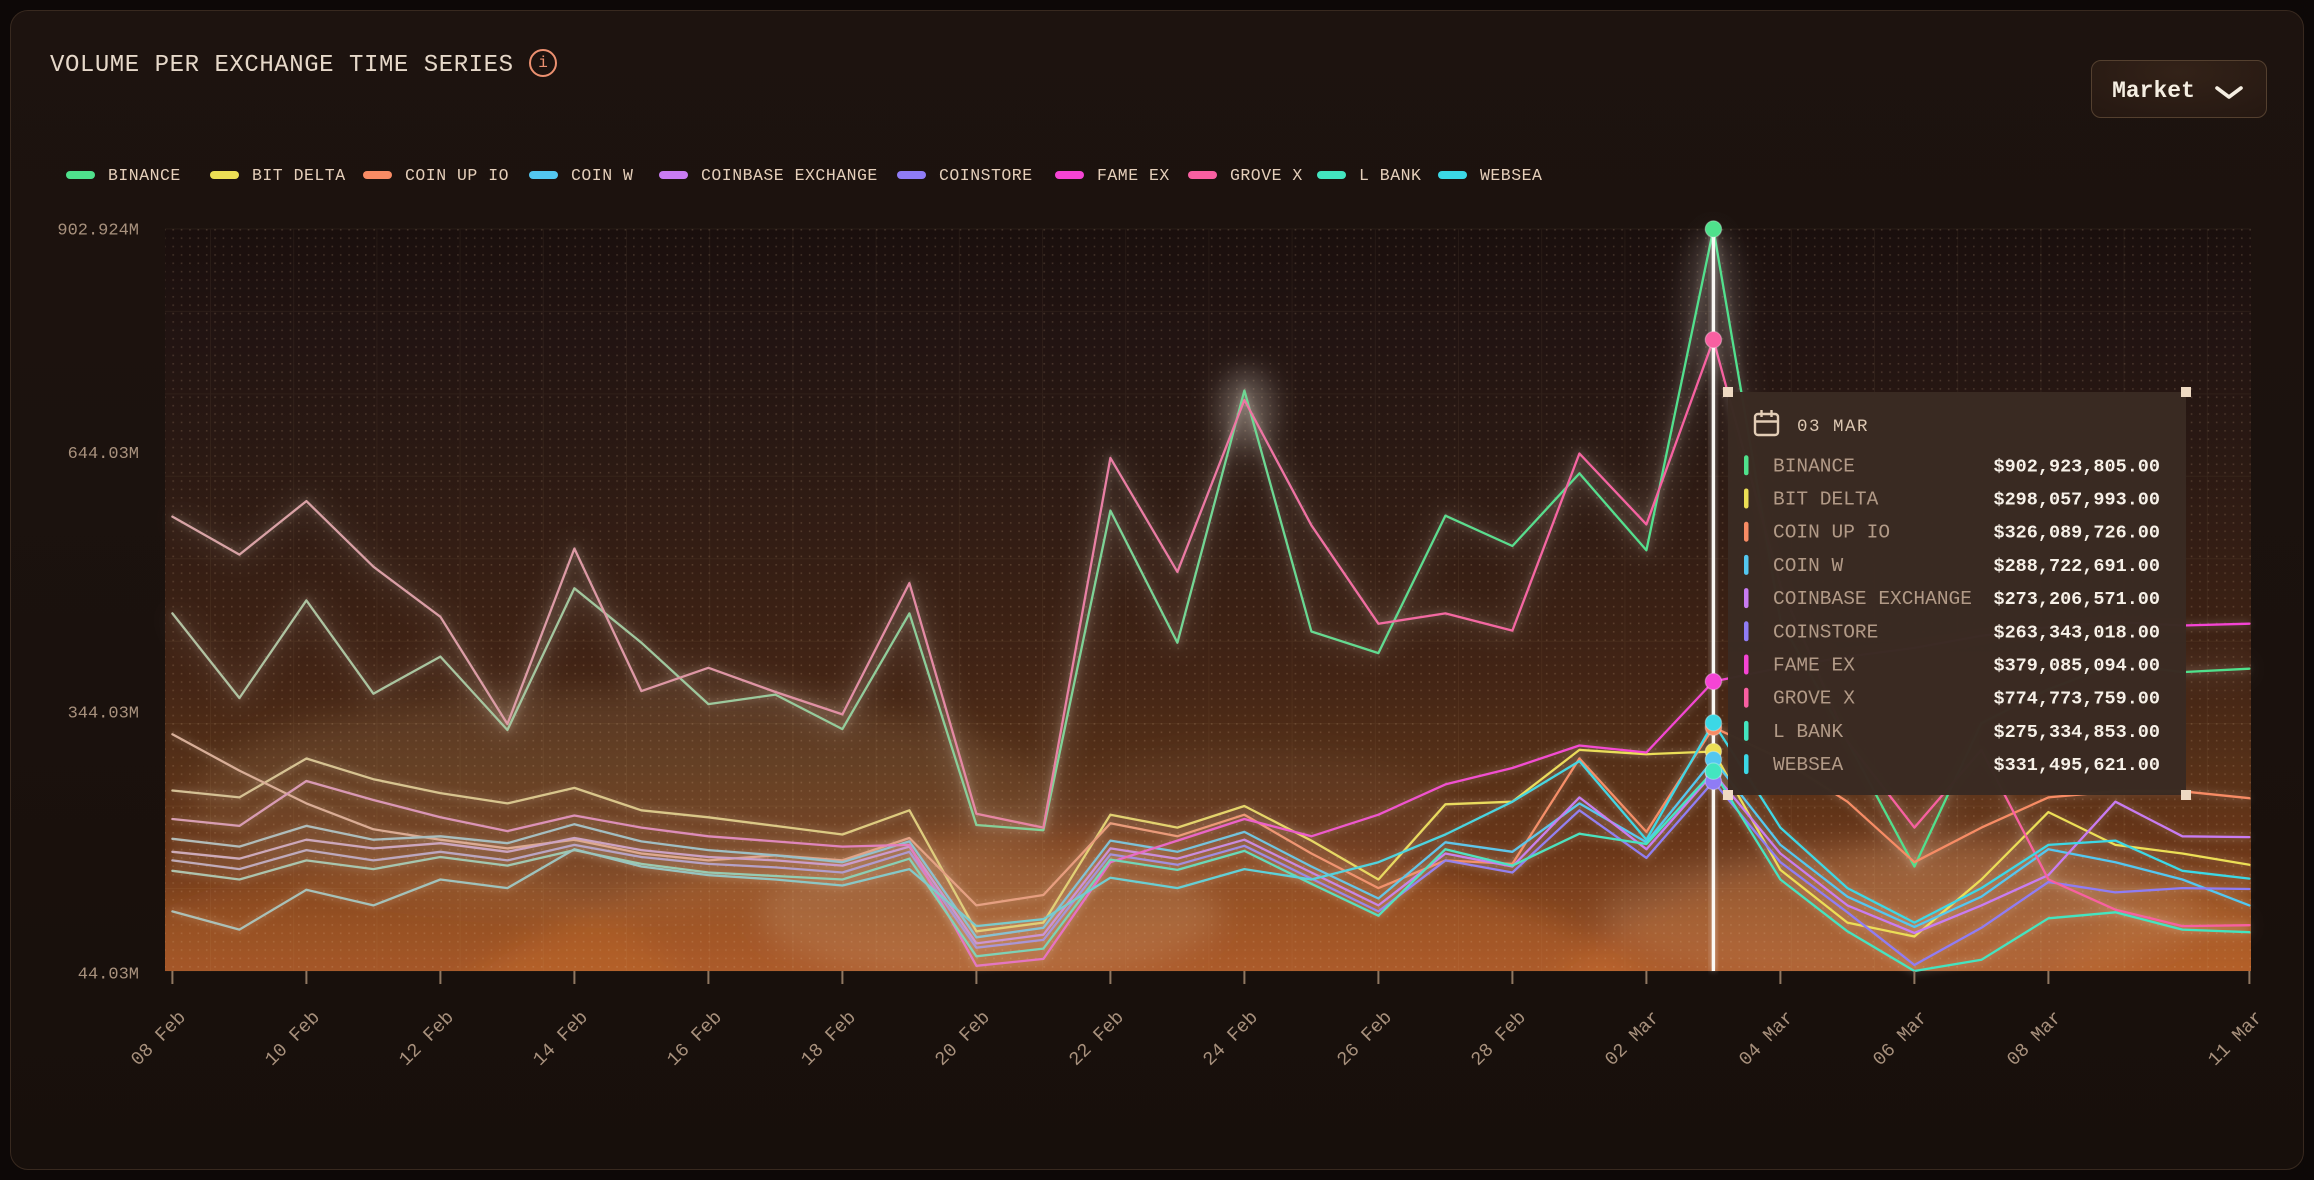  I want to click on svg-text: COIN UP IO, so click(1831, 533).